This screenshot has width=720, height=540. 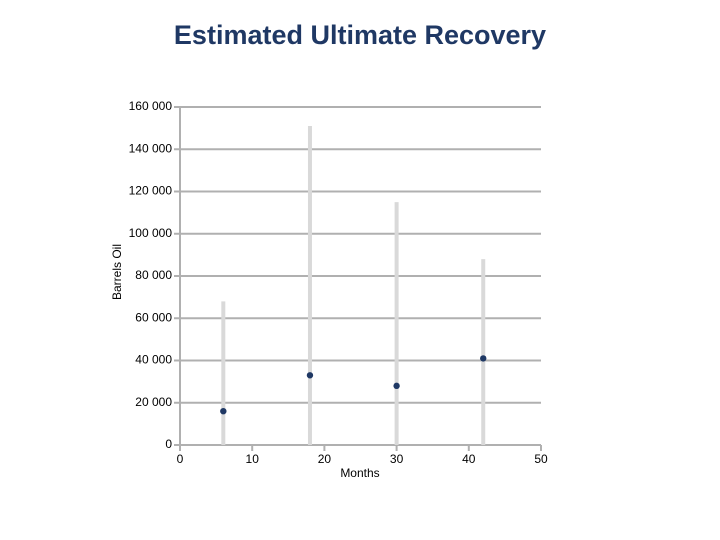 What do you see at coordinates (168, 444) in the screenshot?
I see `y-tick-label: 0` at bounding box center [168, 444].